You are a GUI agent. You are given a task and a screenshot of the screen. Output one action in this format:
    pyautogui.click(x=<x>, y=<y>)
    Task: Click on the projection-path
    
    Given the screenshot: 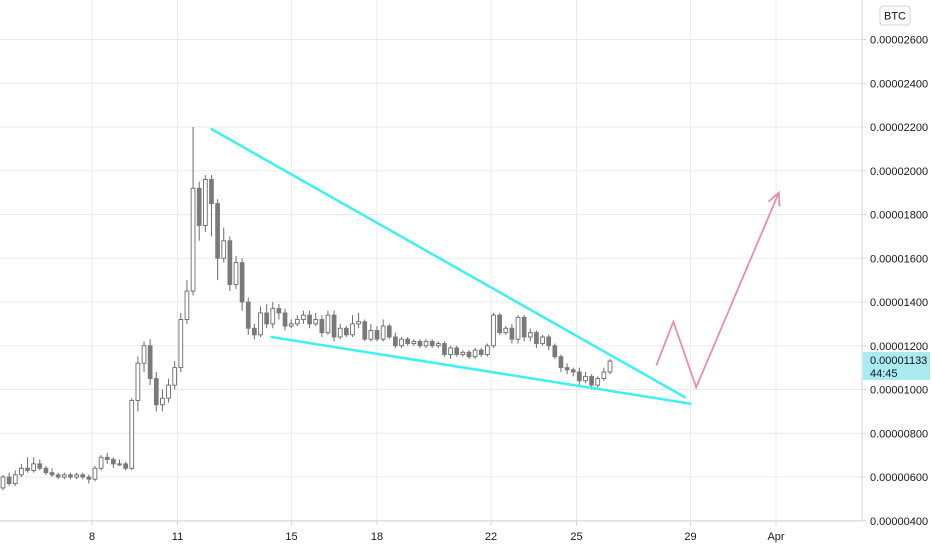 What is the action you would take?
    pyautogui.click(x=717, y=291)
    